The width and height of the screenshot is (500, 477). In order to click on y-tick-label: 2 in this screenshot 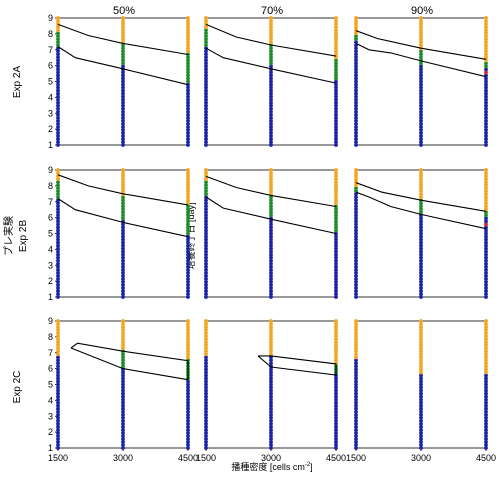, I will do `click(50, 432)`.